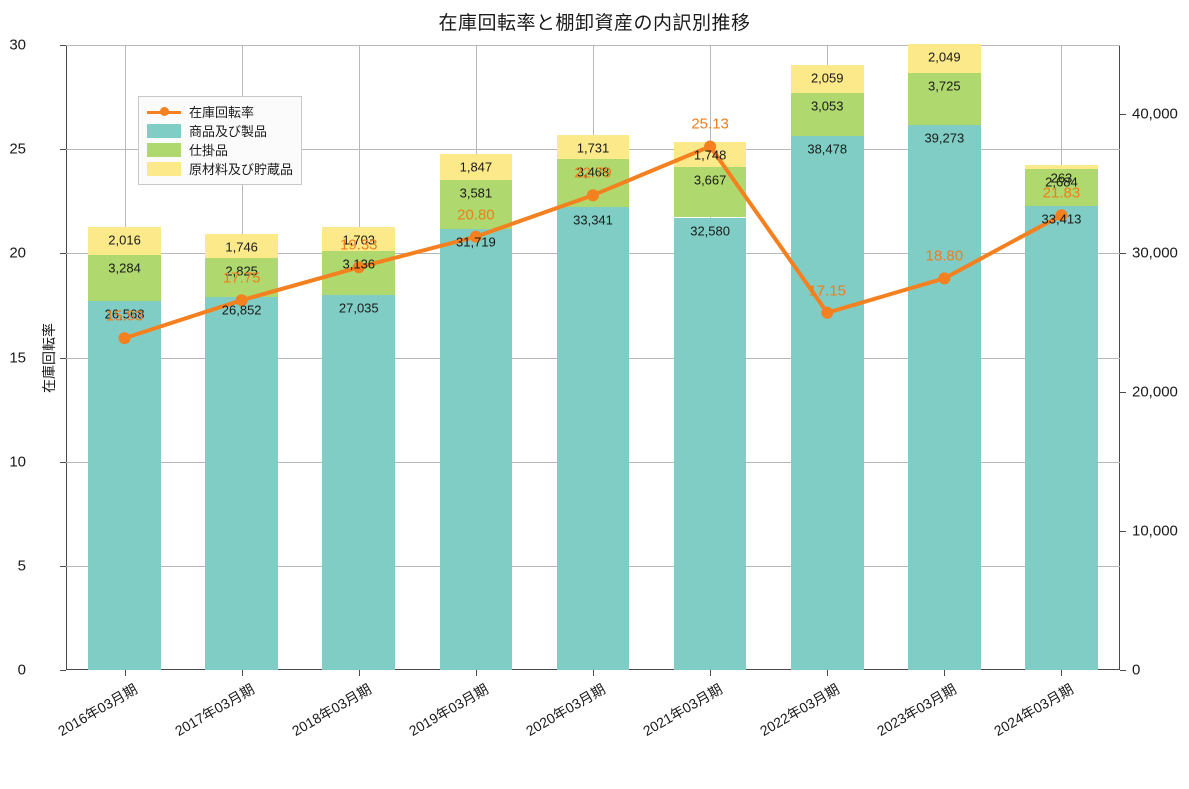 The width and height of the screenshot is (1189, 789). What do you see at coordinates (331, 709) in the screenshot?
I see `x-axis-tick-label: 2018年03月期` at bounding box center [331, 709].